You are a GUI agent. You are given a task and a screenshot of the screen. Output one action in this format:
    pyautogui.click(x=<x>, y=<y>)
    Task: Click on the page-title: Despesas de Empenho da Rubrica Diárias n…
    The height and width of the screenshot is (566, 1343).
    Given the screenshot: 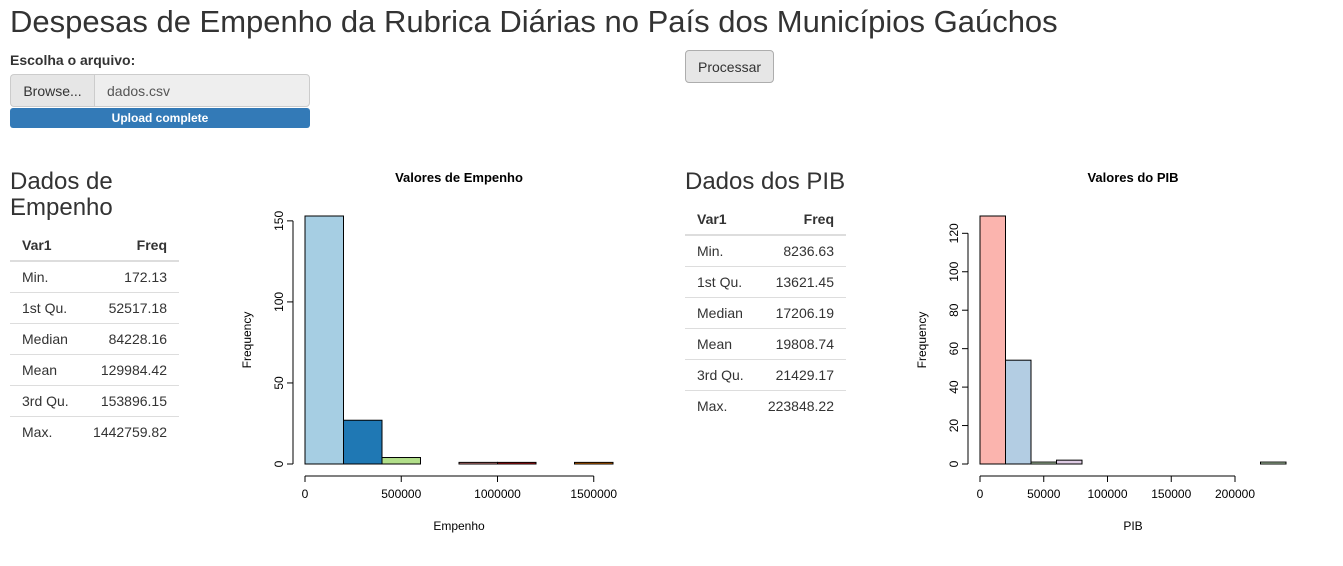 What is the action you would take?
    pyautogui.click(x=534, y=21)
    